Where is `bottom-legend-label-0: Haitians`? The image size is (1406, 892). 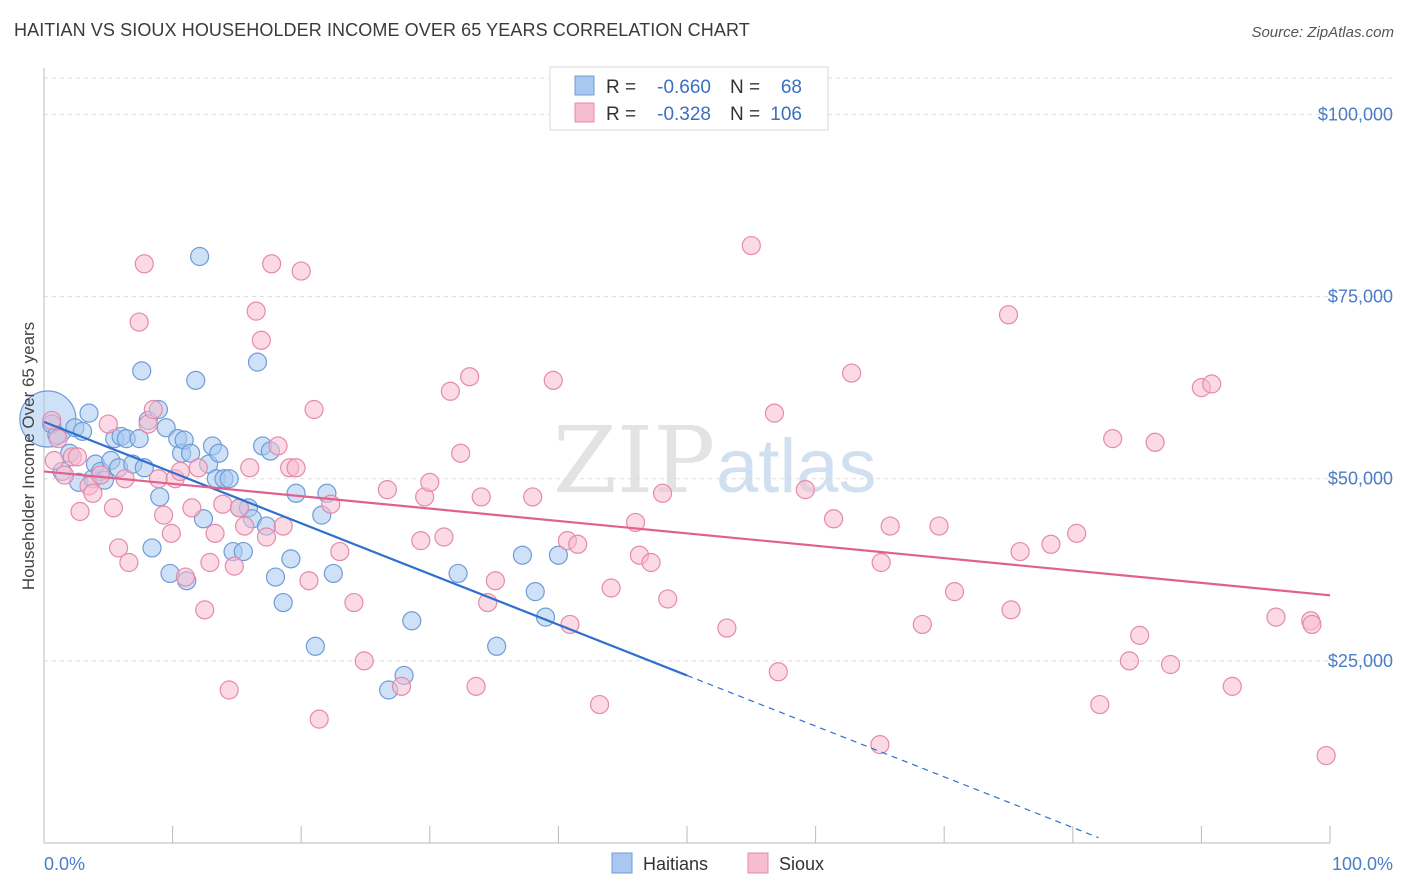 bottom-legend-label-0: Haitians is located at coordinates (675, 864).